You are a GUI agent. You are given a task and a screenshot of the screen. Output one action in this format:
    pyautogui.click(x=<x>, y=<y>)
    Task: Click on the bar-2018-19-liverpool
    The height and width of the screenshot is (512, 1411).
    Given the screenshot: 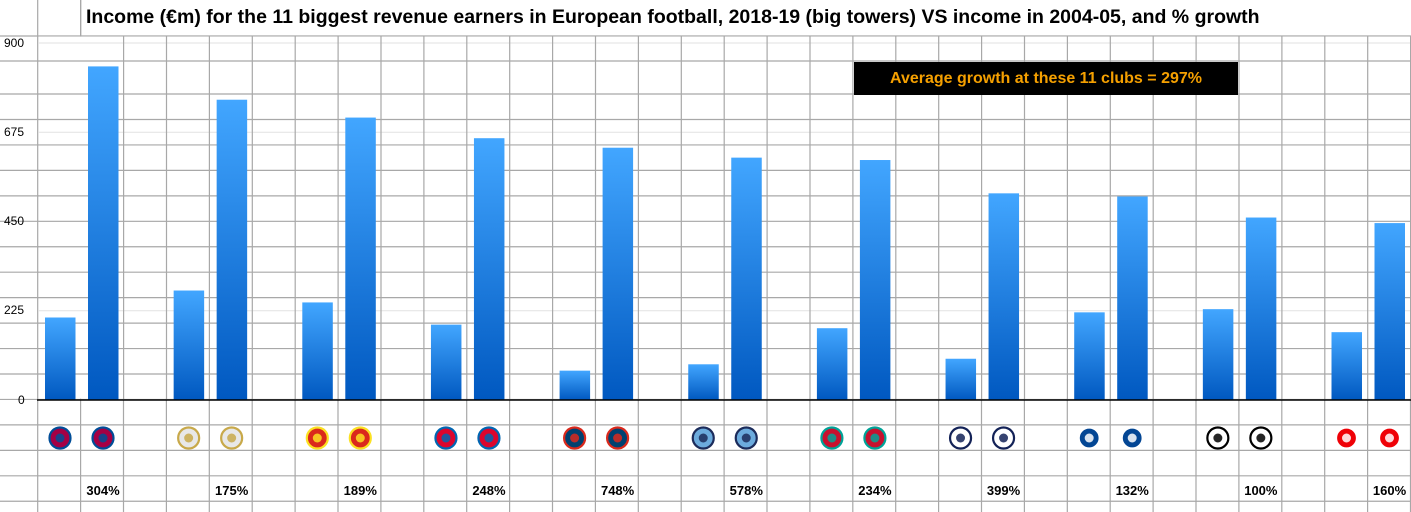 What is the action you would take?
    pyautogui.click(x=875, y=280)
    